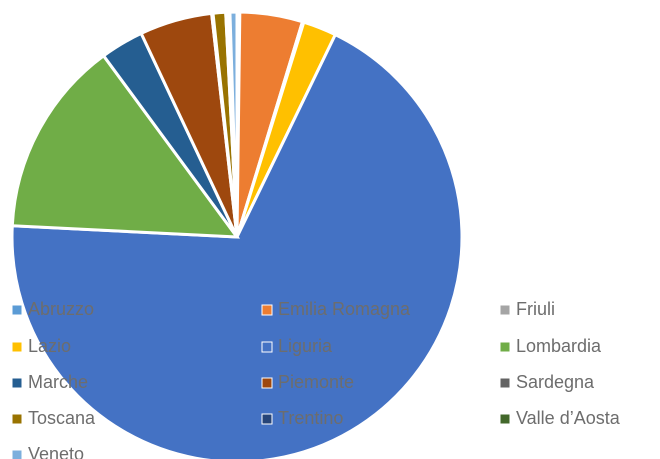  What do you see at coordinates (316, 382) in the screenshot?
I see `legend-label: Piemonte` at bounding box center [316, 382].